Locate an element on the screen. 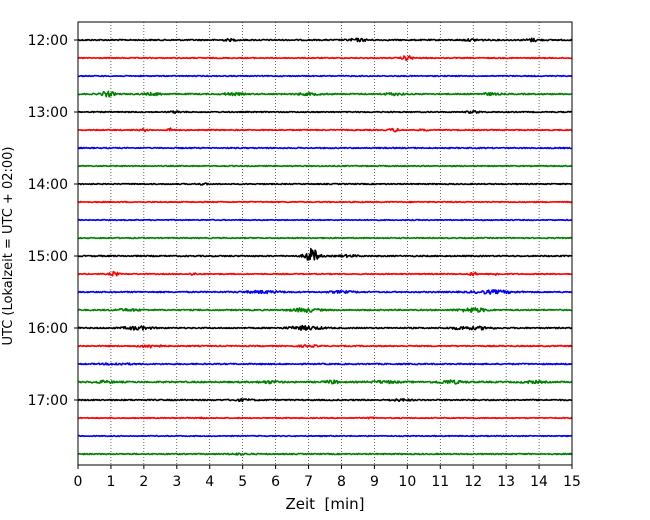  x-tick-label: 4 is located at coordinates (209, 482).